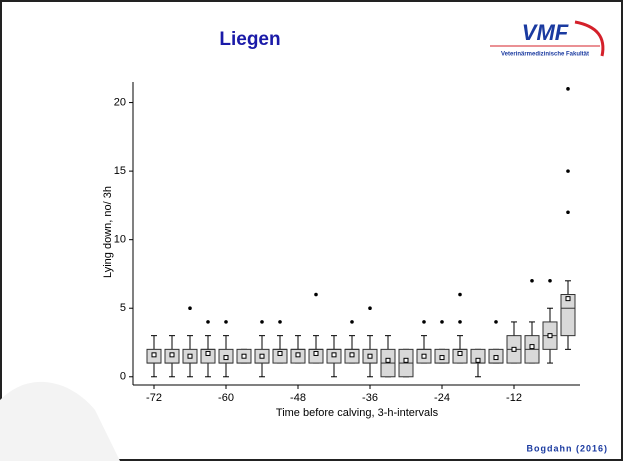 The width and height of the screenshot is (623, 466). I want to click on logo: VMF, so click(545, 32).